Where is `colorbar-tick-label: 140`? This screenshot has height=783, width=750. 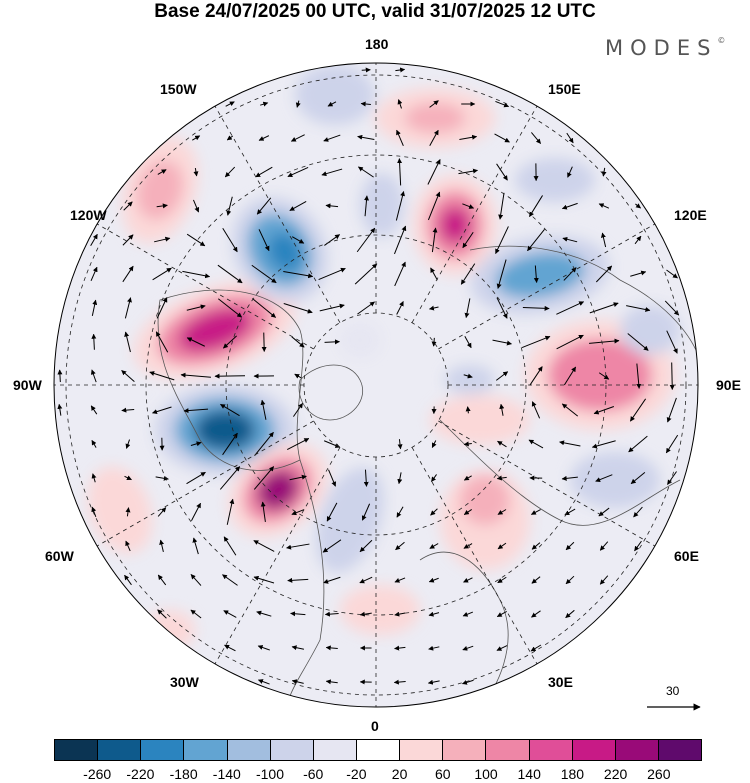
colorbar-tick-label: 140 is located at coordinates (529, 774).